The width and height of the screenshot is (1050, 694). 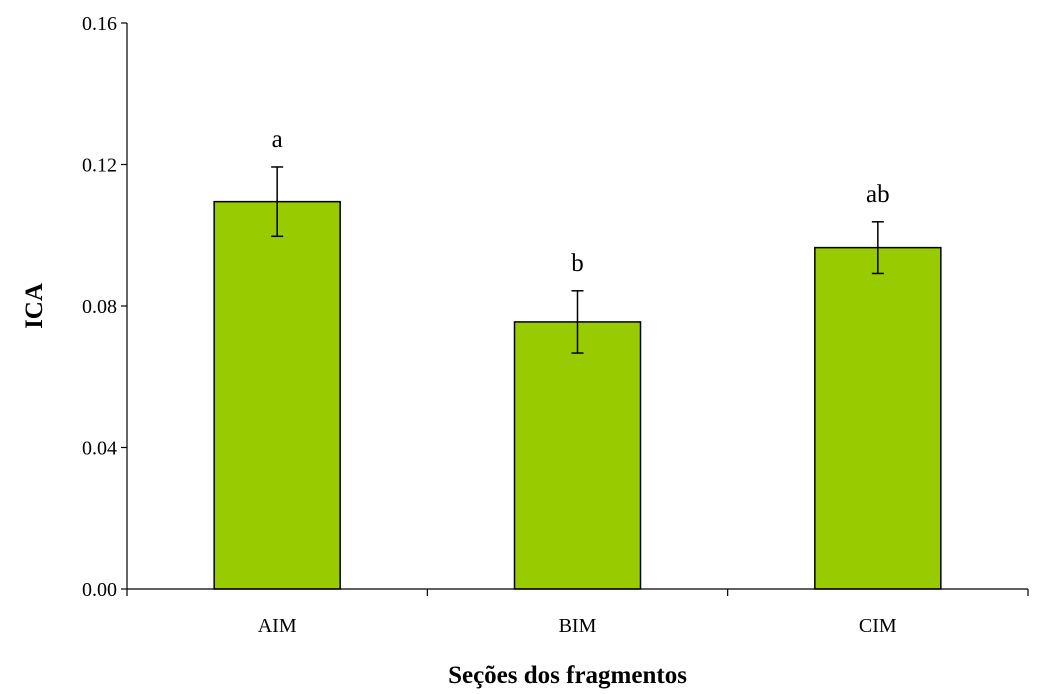 I want to click on y-tick-label: 0.16, so click(x=99, y=24).